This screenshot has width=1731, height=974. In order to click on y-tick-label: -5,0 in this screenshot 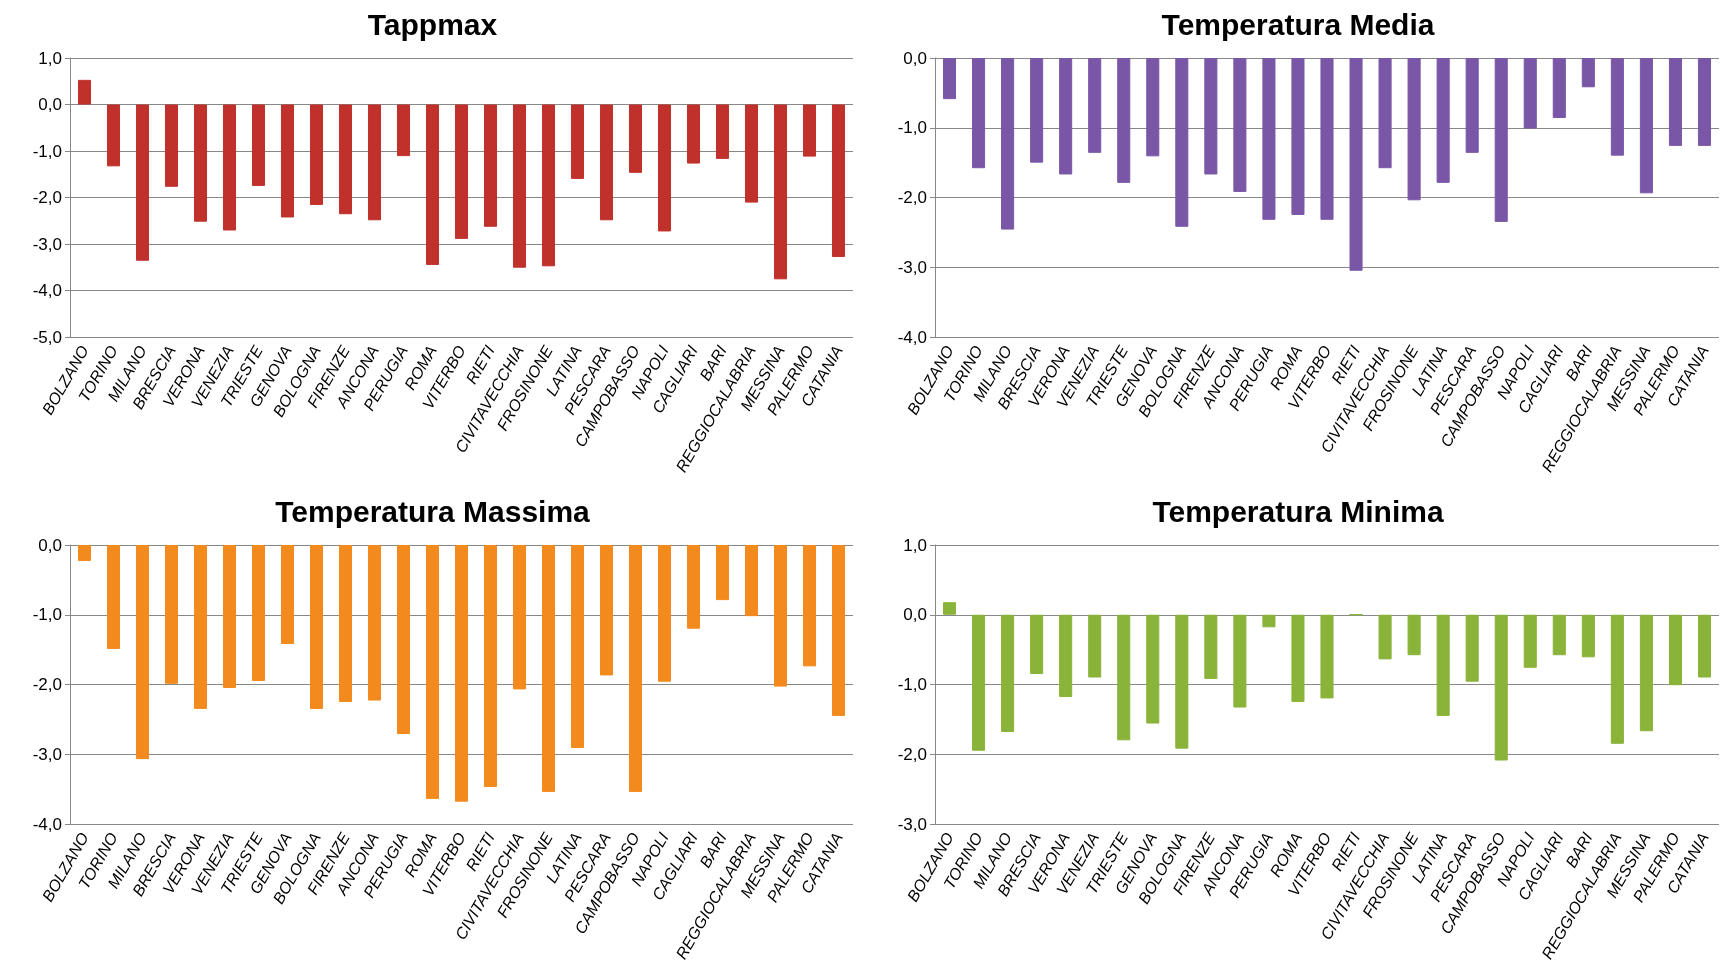, I will do `click(47, 337)`.